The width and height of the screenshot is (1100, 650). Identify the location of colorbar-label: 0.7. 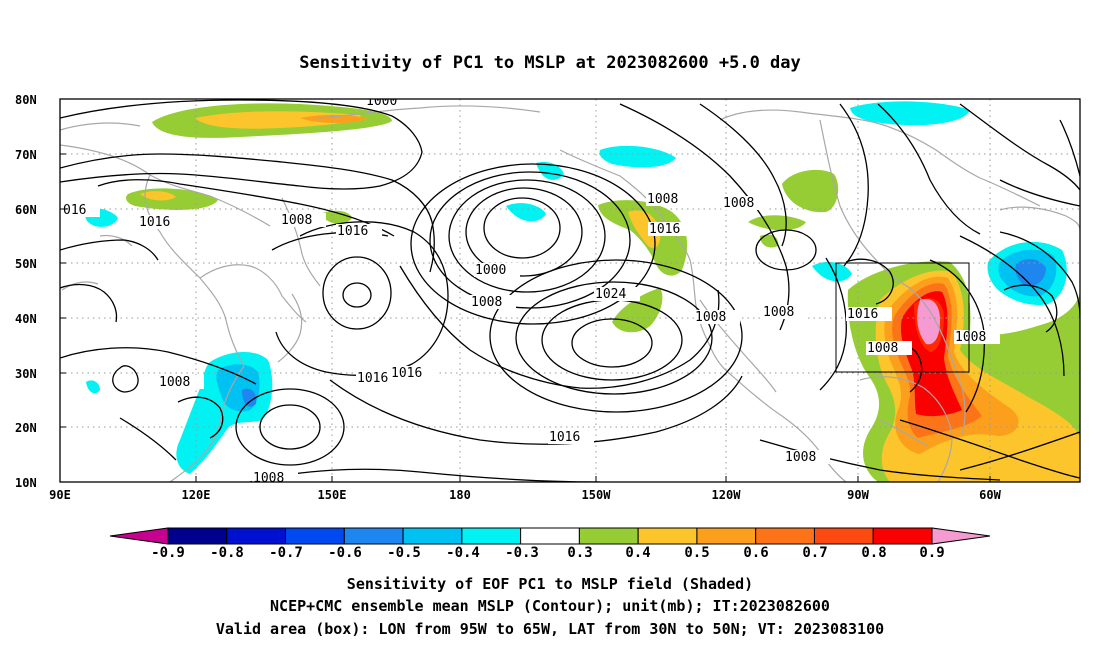
(814, 553).